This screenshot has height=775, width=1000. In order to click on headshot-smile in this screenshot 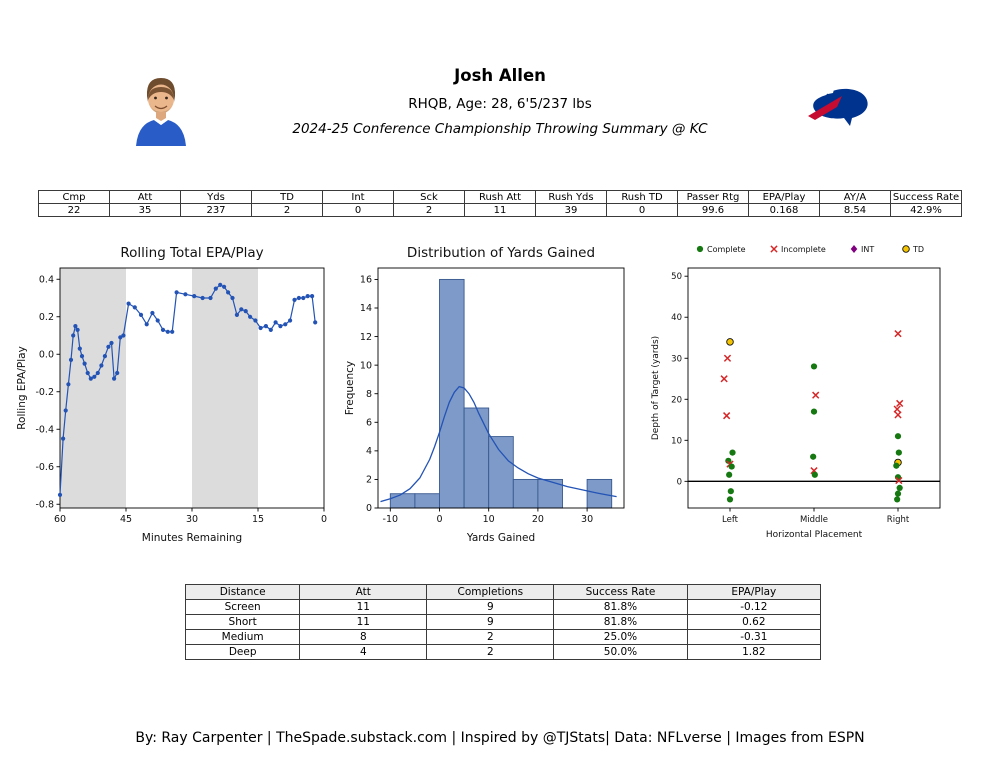, I will do `click(161, 107)`.